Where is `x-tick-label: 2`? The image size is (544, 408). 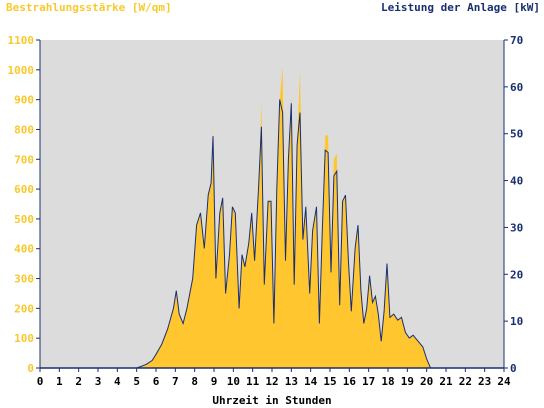 x-tick-label: 2 is located at coordinates (78, 381).